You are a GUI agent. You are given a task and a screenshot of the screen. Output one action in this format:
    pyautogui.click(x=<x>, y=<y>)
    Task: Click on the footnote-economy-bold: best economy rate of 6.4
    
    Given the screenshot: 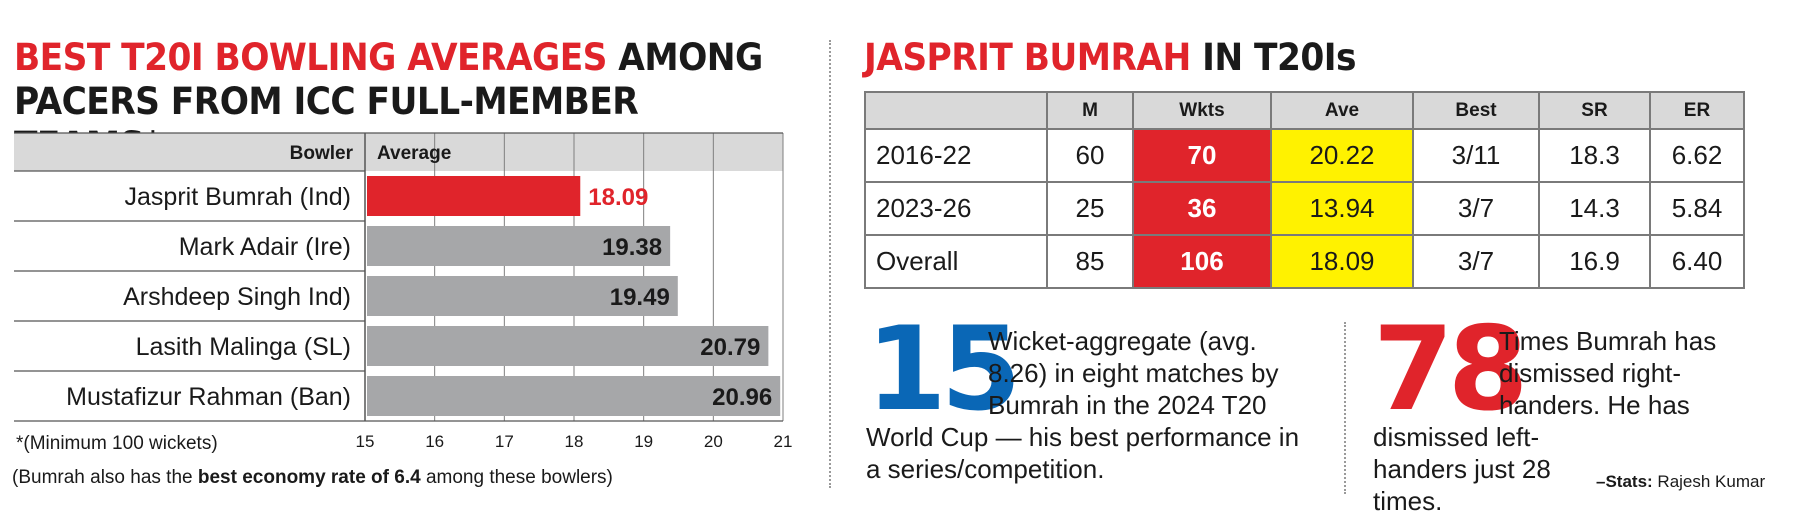 What is the action you would take?
    pyautogui.click(x=309, y=477)
    